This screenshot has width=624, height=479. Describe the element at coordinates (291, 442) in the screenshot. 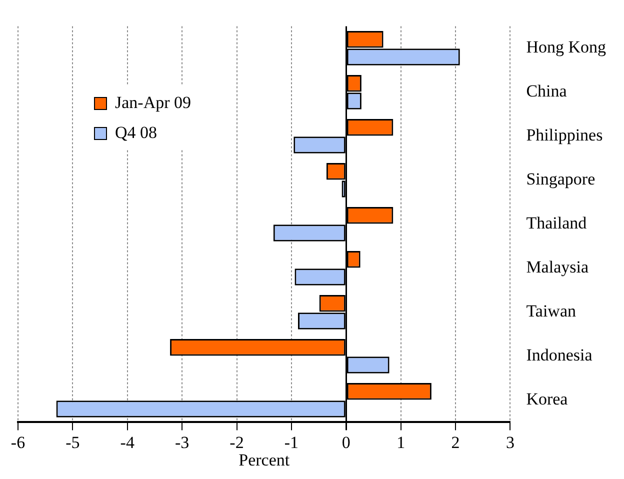

I see `x-tick-label: -1` at that location.